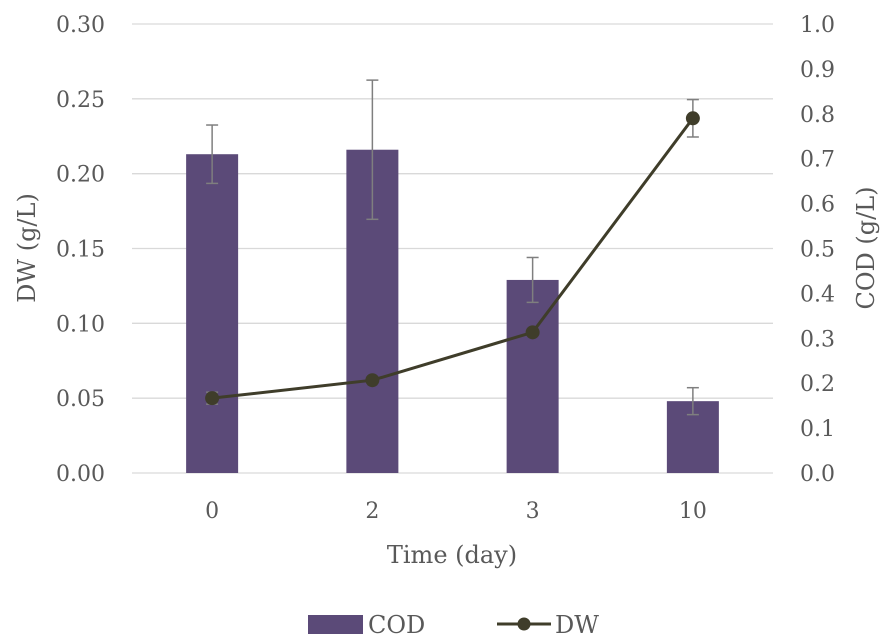 This screenshot has width=885, height=642. I want to click on left-tick-label: 0.05, so click(80, 399).